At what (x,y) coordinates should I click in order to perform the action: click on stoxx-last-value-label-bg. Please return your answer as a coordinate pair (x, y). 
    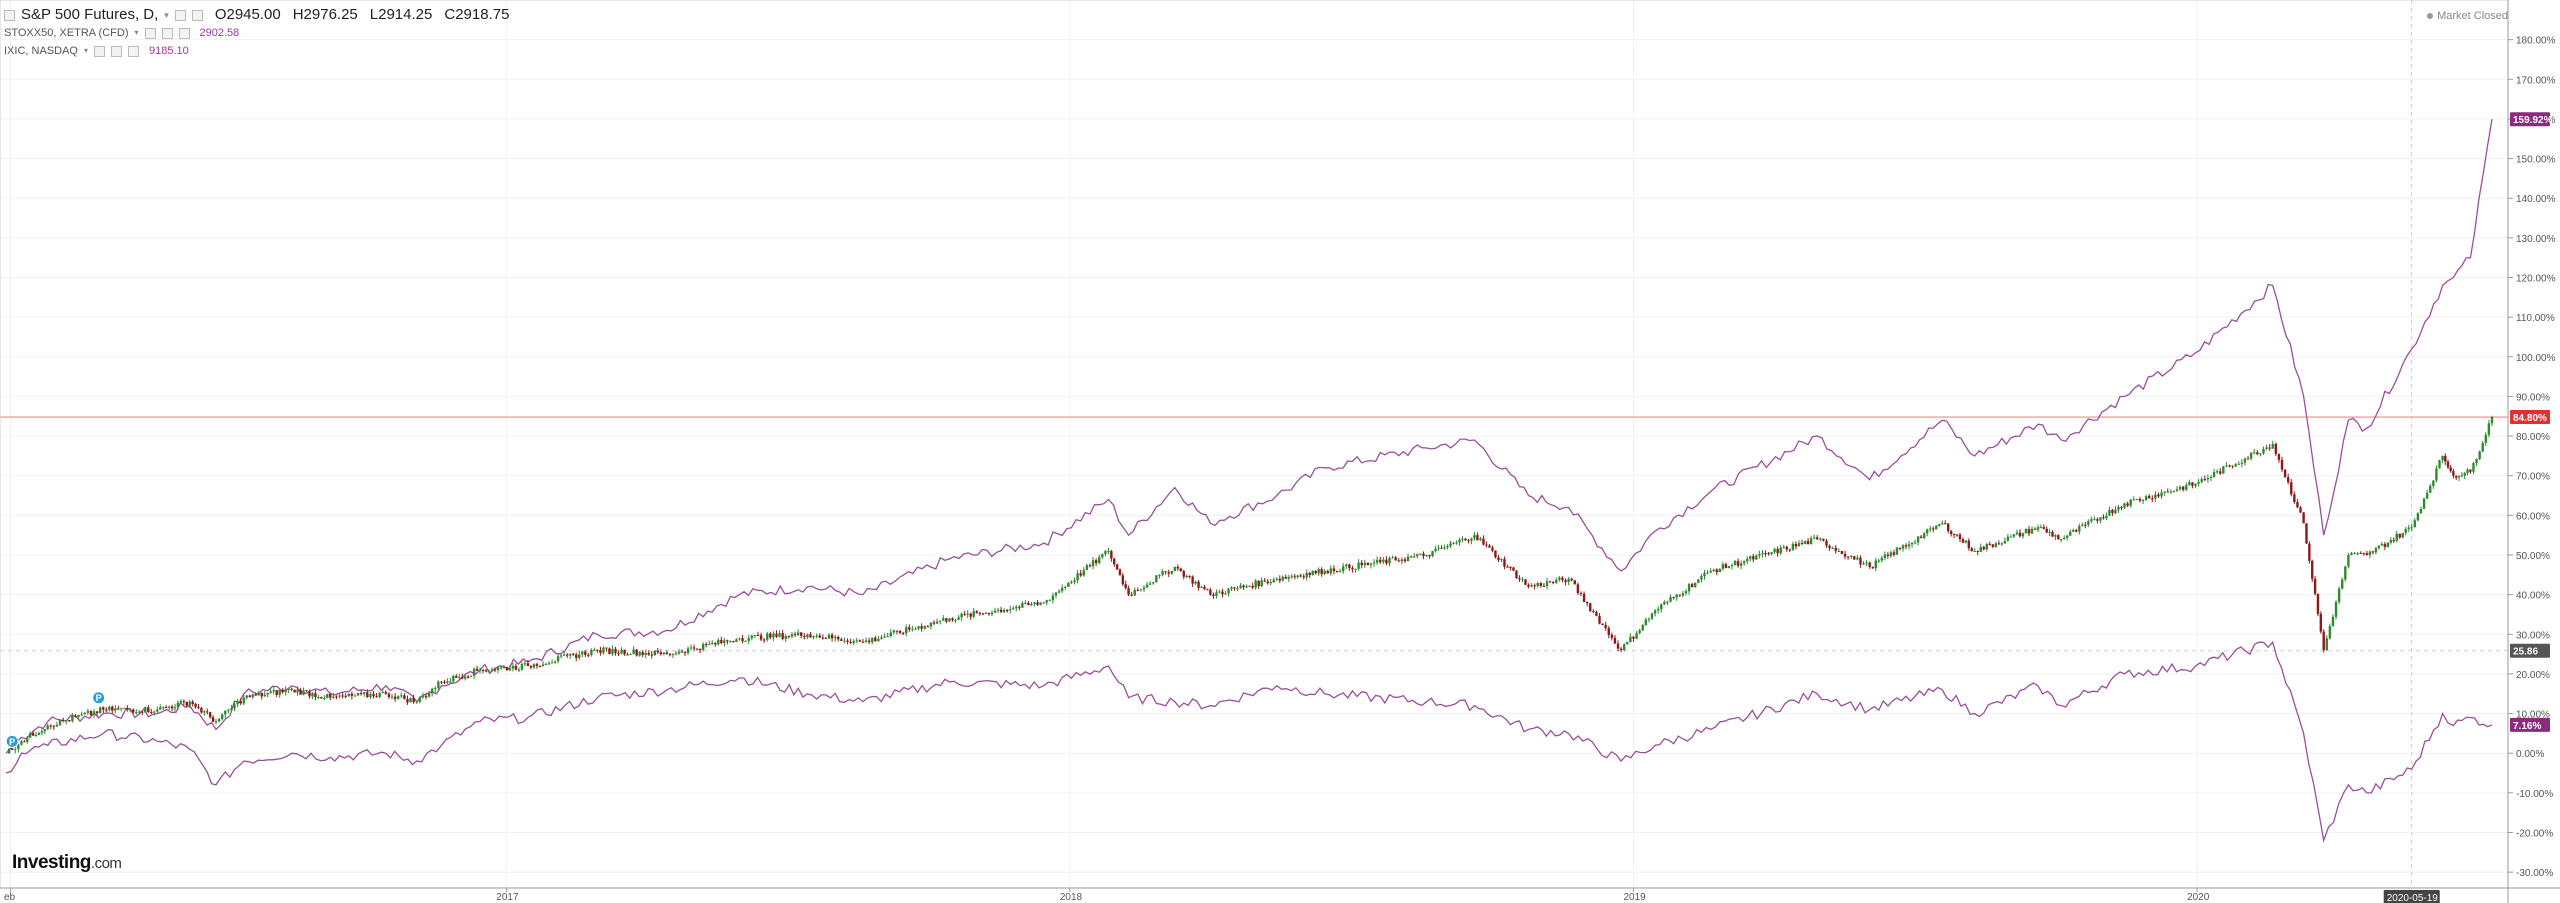
    Looking at the image, I should click on (2530, 724).